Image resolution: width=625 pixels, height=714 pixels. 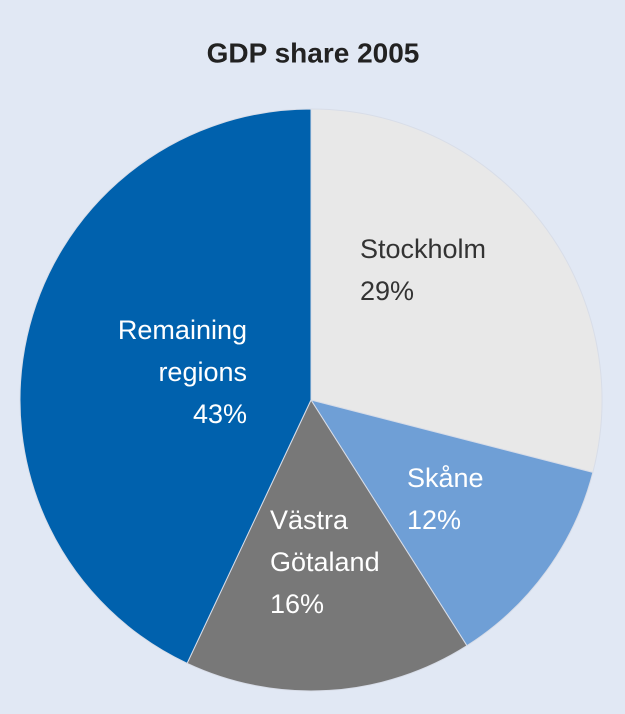 I want to click on chart-title: GDP share 2005, so click(x=313, y=52).